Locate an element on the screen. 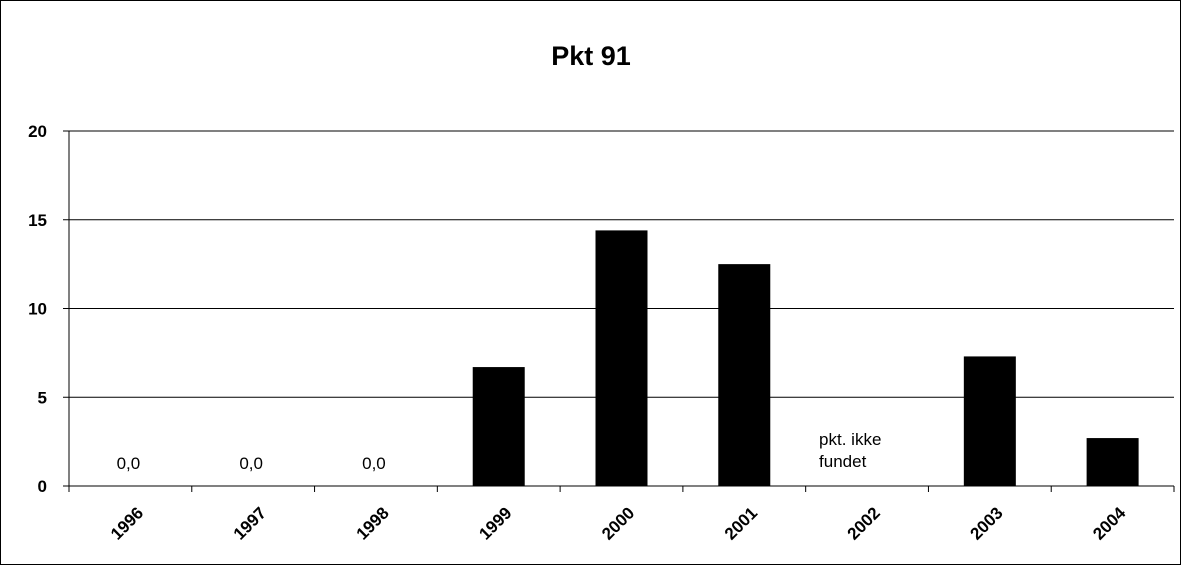  annotation-text: pkt. ikke is located at coordinates (850, 439).